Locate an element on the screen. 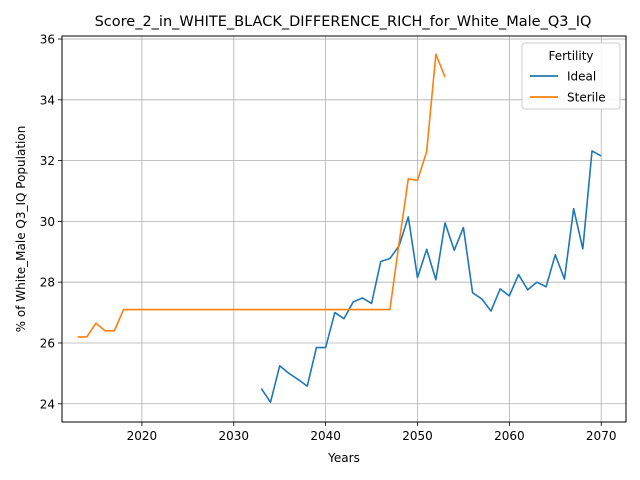  x-tick-label: 2060 is located at coordinates (509, 436).